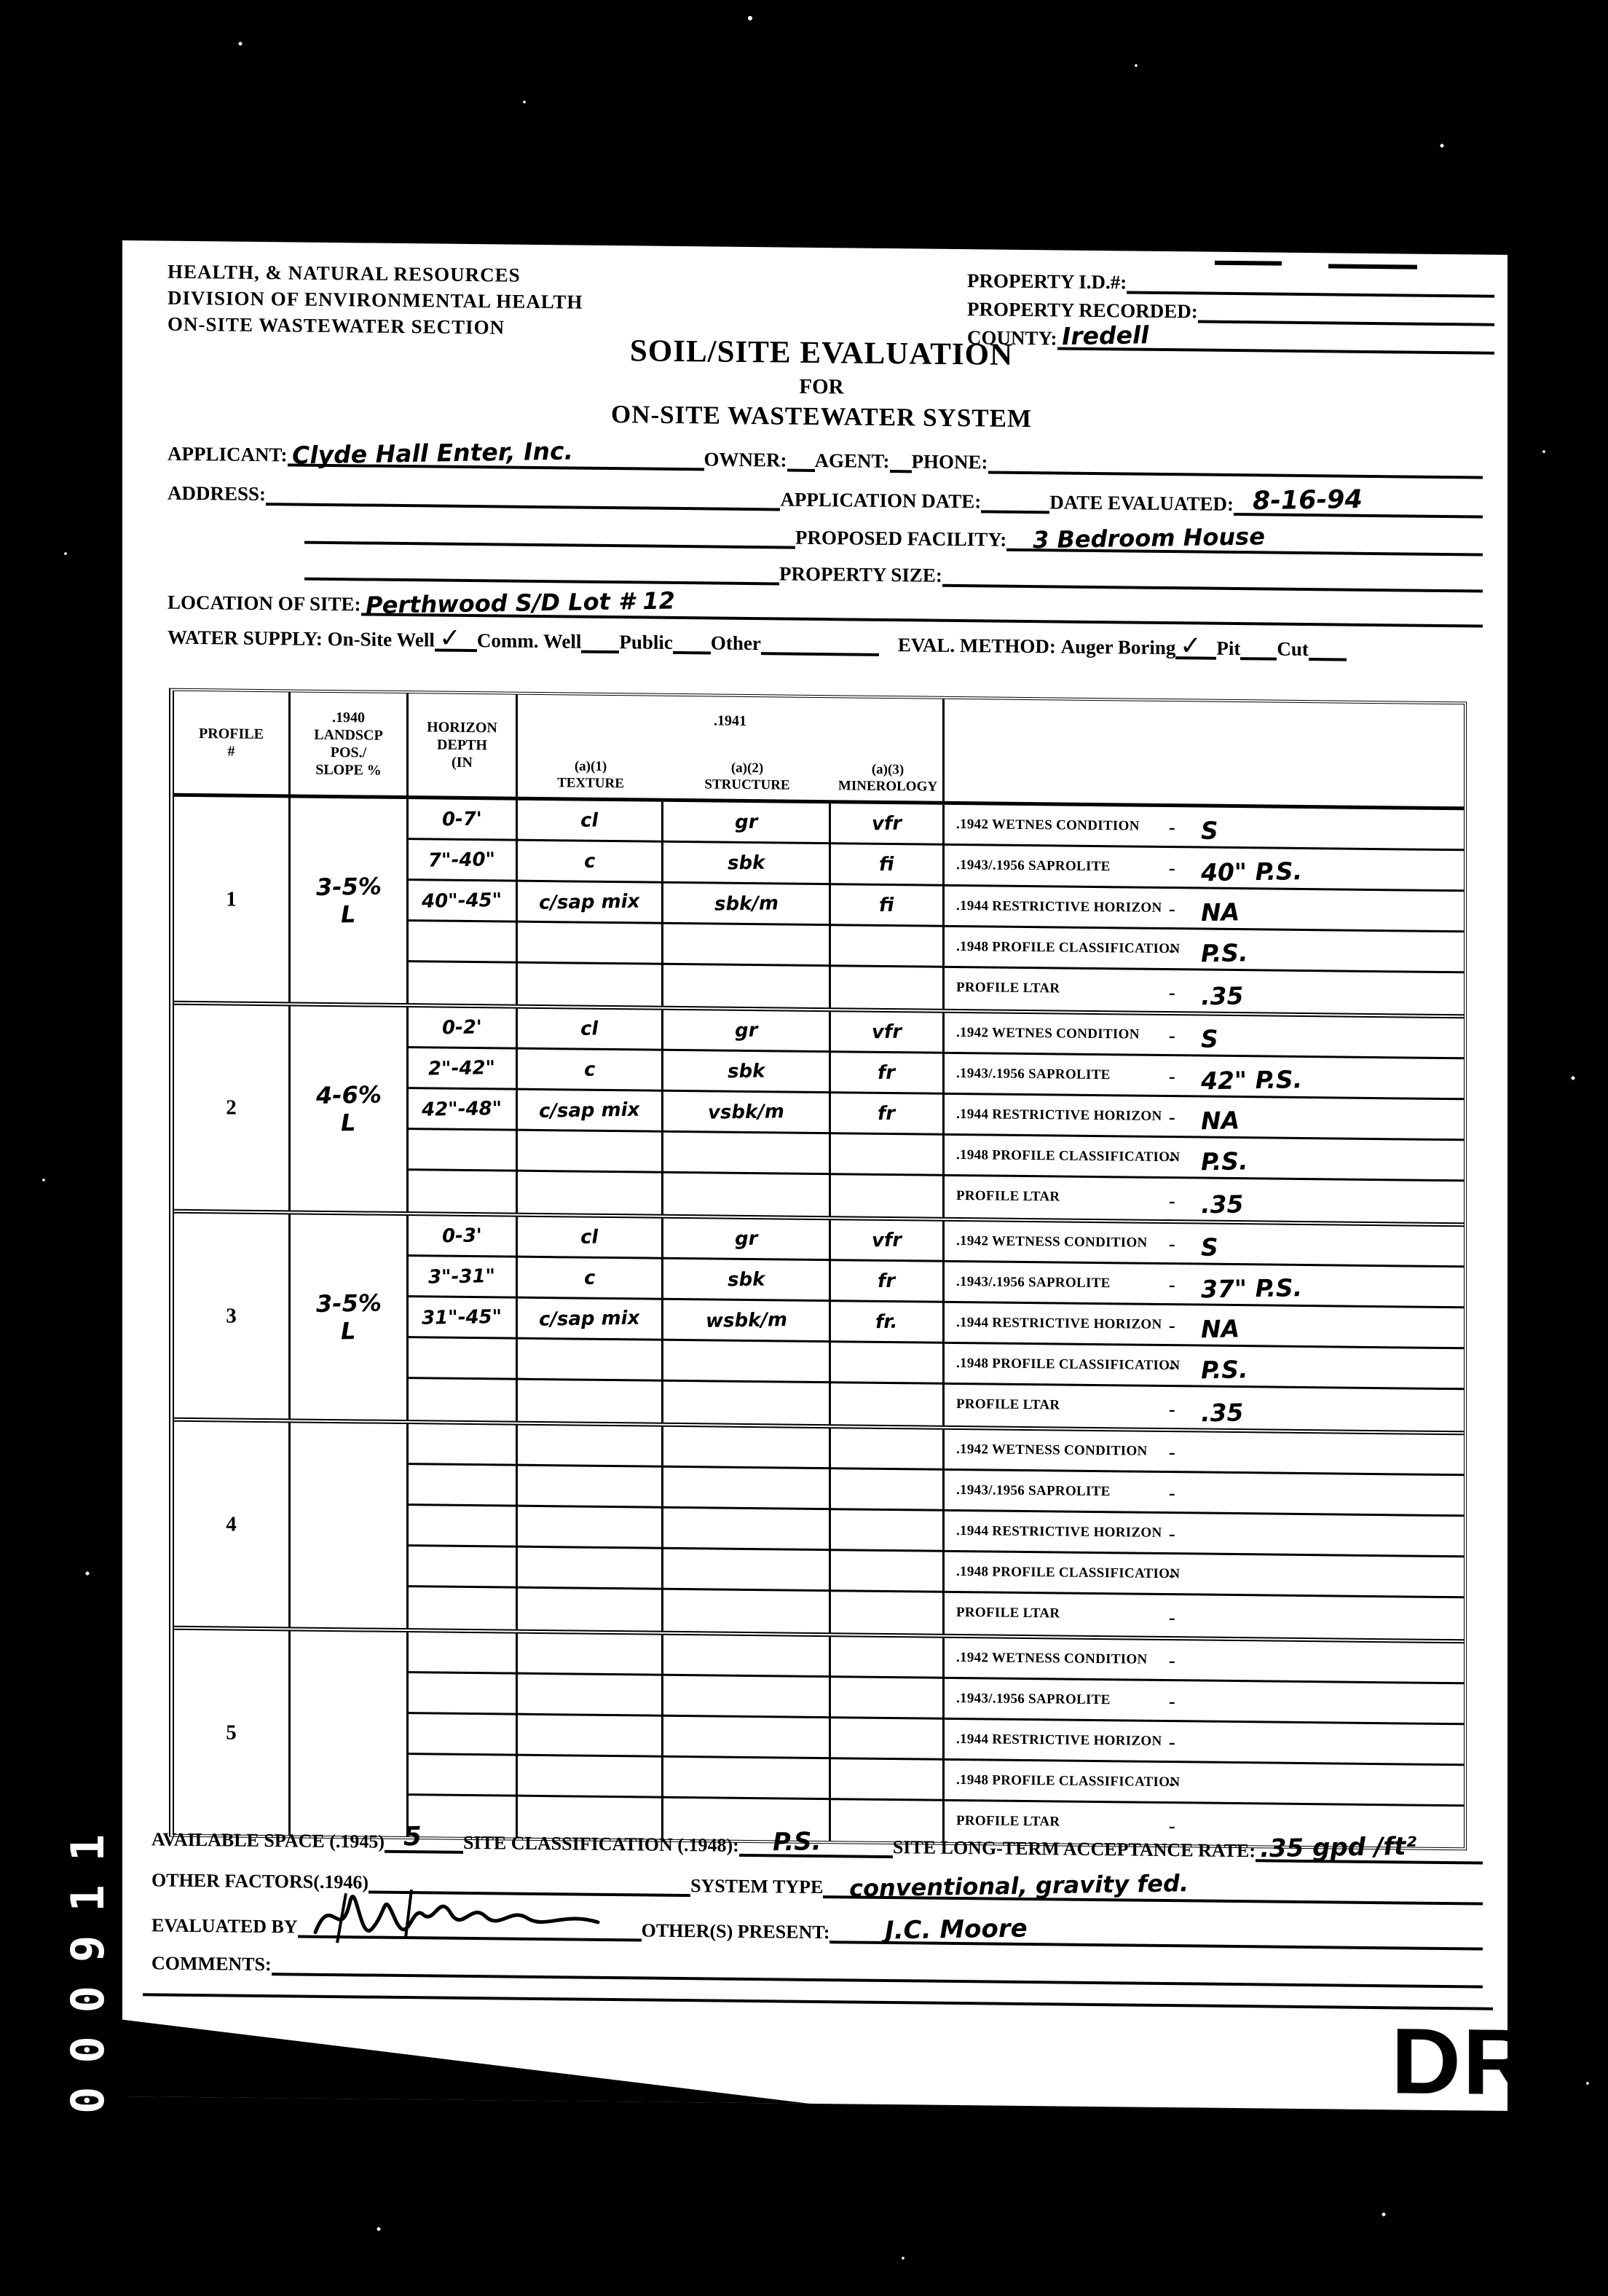 The height and width of the screenshot is (2296, 1608). I want to click on onsite-well-checkmark: ✓, so click(450, 638).